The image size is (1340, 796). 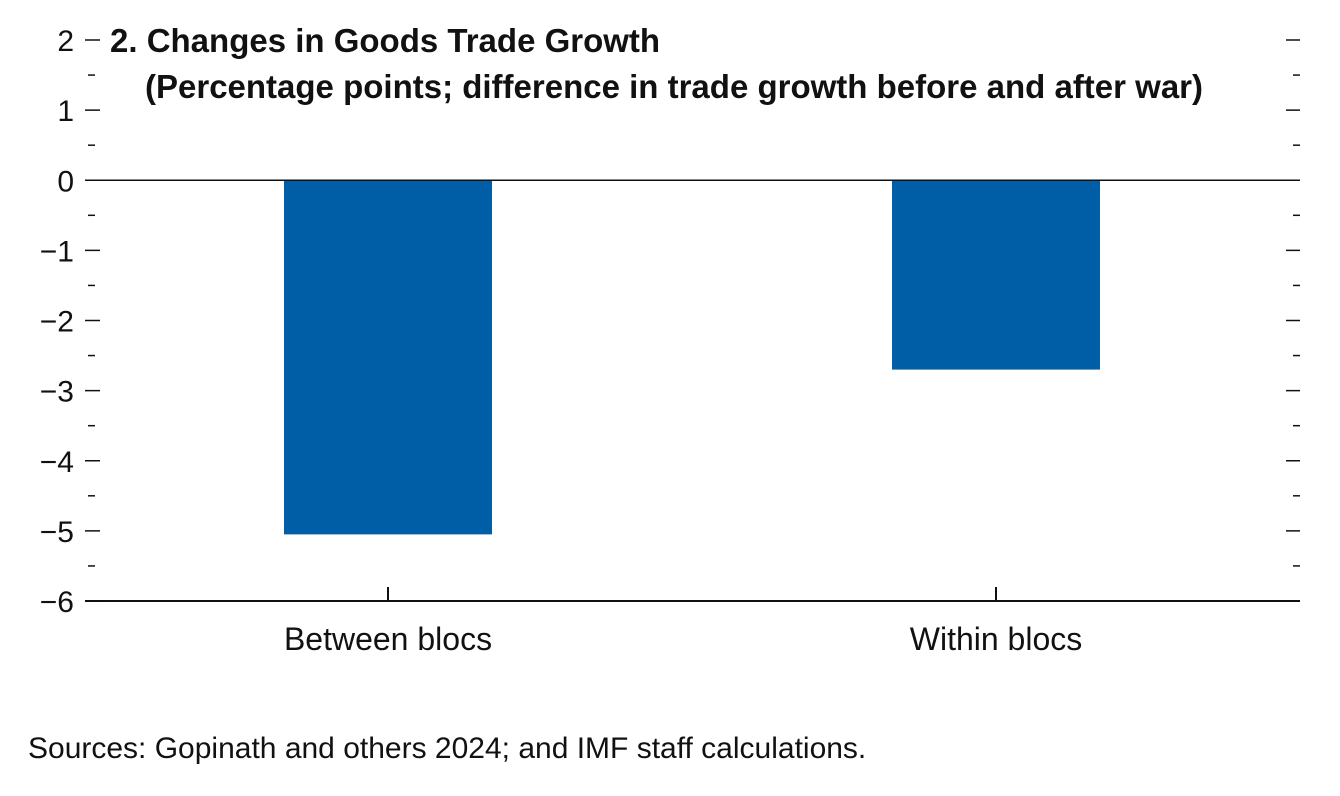 I want to click on y-tick-label: −1, so click(x=57, y=251).